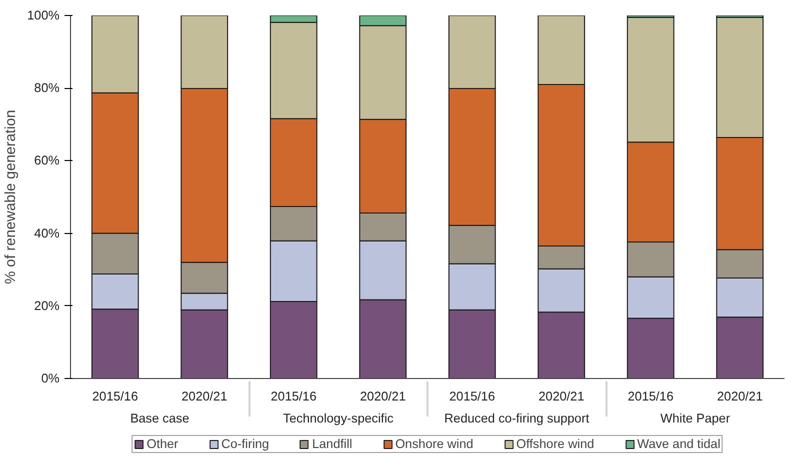  Describe the element at coordinates (555, 444) in the screenshot. I see `legend-label: Offshore wind` at that location.